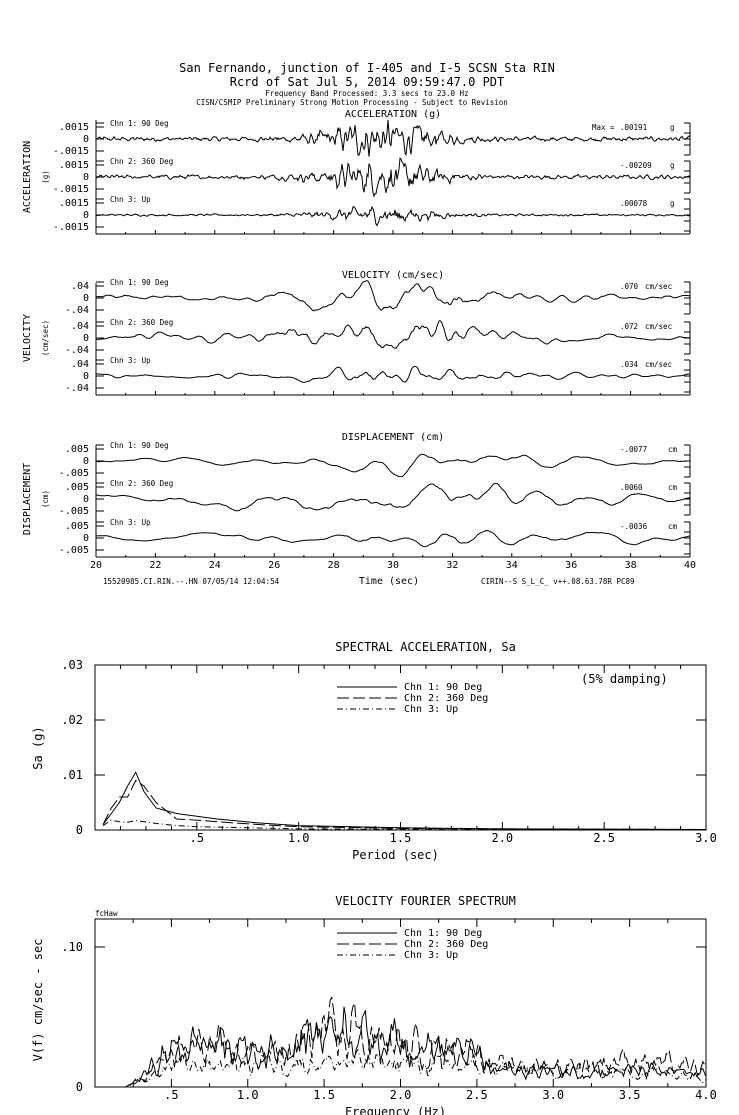  Describe the element at coordinates (431, 709) in the screenshot. I see `spectral-acceleration-legend-label: Chn 3: Up` at that location.